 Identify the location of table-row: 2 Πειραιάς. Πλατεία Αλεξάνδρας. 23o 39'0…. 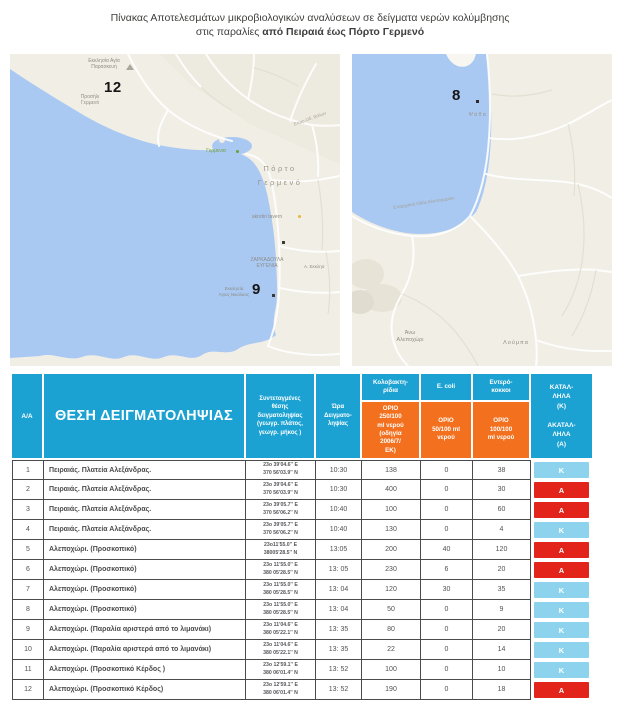
(302, 490).